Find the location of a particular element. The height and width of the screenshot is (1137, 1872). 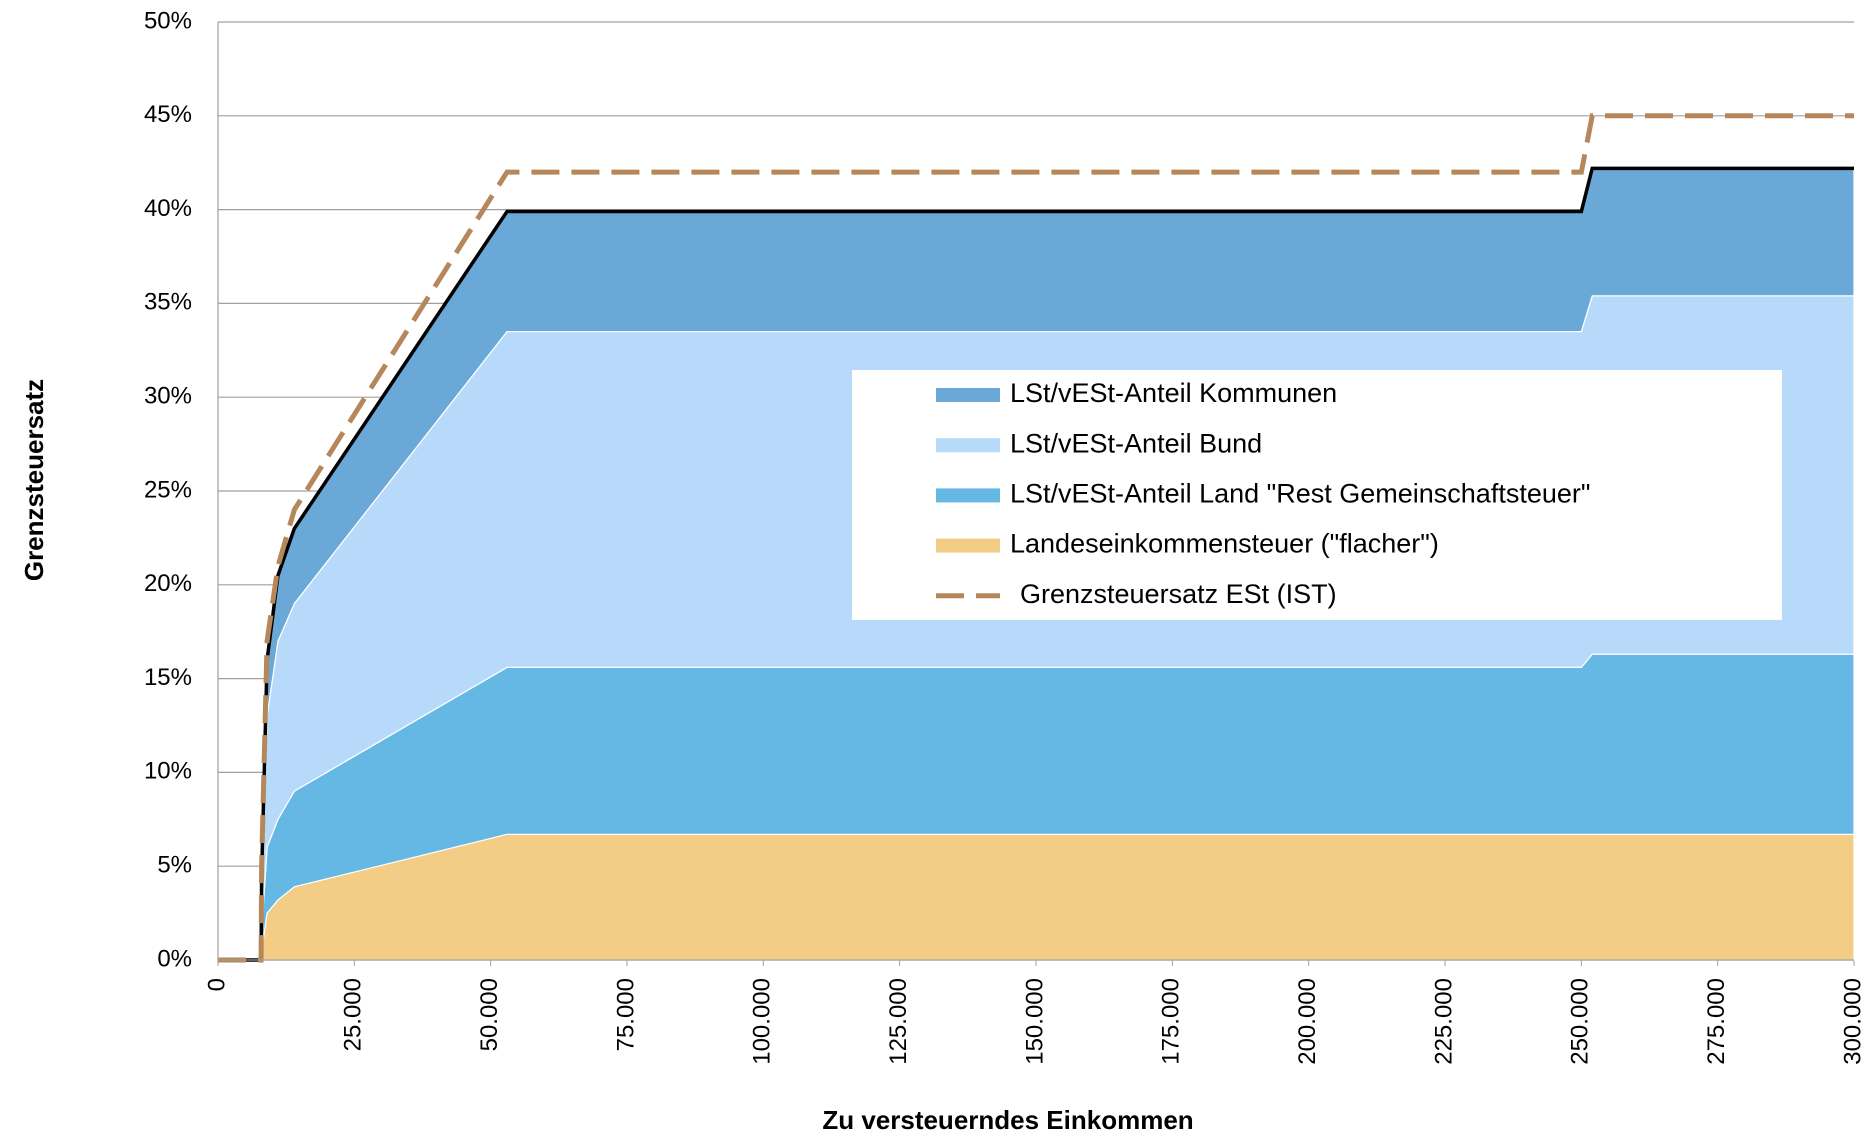

legend-label: Grenzsteuersatz ESt (IST) is located at coordinates (1178, 594).